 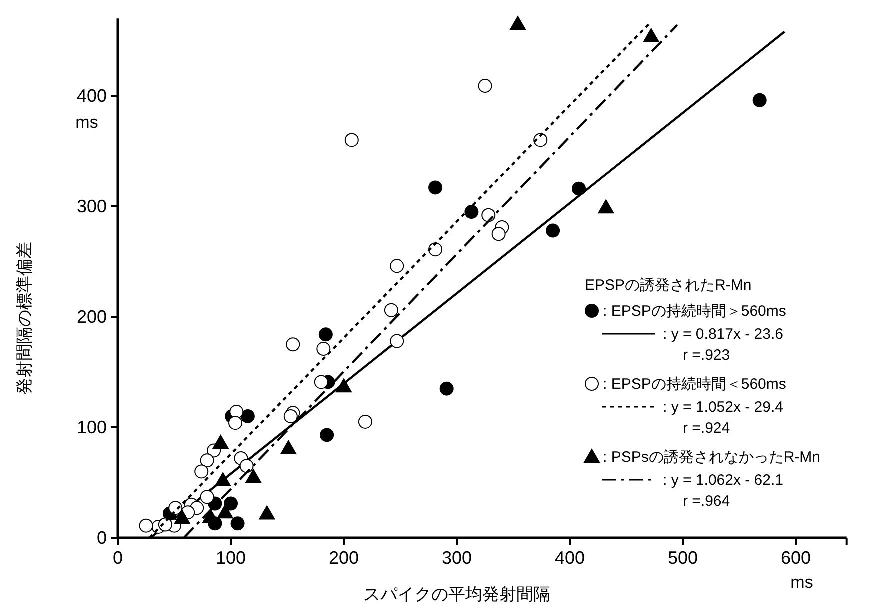 What do you see at coordinates (683, 558) in the screenshot?
I see `x-tick-label: 500` at bounding box center [683, 558].